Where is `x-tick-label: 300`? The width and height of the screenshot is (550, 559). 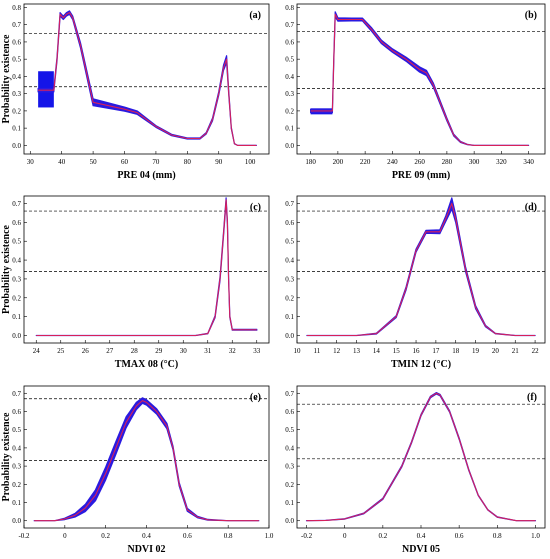
x-tick-label: 300 is located at coordinates (474, 162).